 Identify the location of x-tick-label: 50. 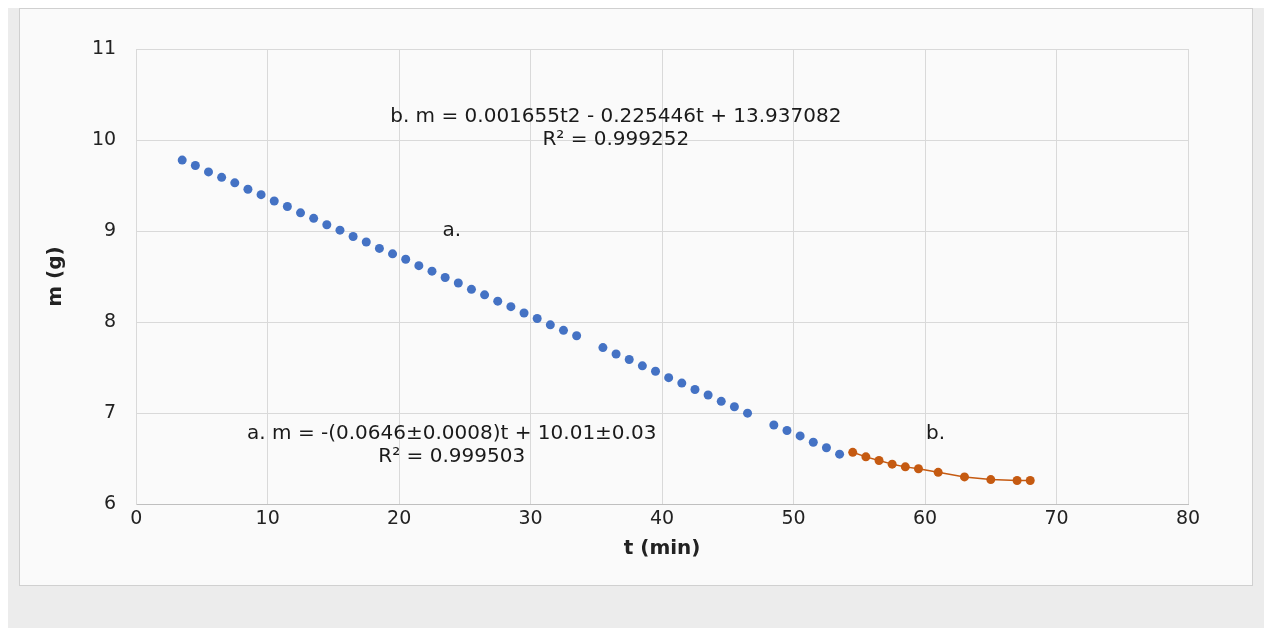
(793, 516).